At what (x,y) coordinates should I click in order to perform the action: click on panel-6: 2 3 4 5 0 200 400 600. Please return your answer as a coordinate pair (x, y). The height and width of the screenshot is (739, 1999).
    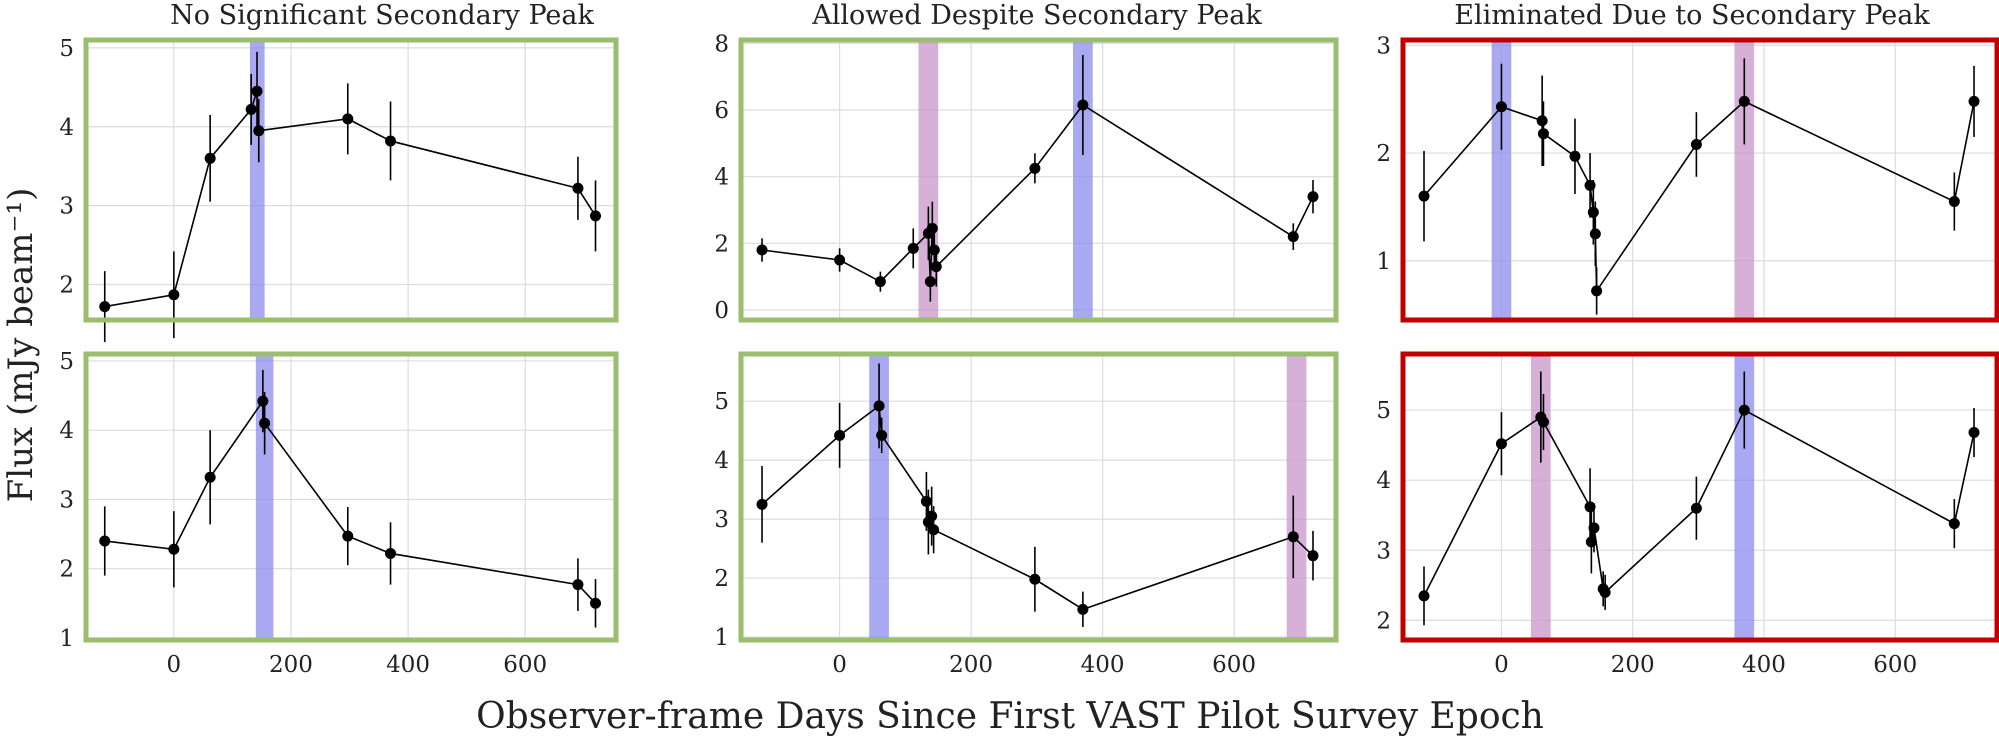
    Looking at the image, I should click on (1687, 514).